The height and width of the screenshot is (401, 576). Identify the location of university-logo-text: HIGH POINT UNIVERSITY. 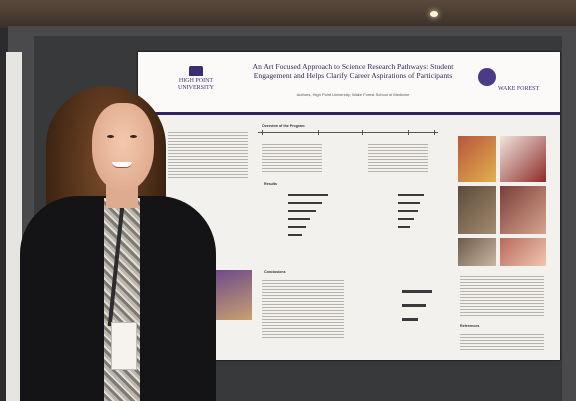
(196, 84).